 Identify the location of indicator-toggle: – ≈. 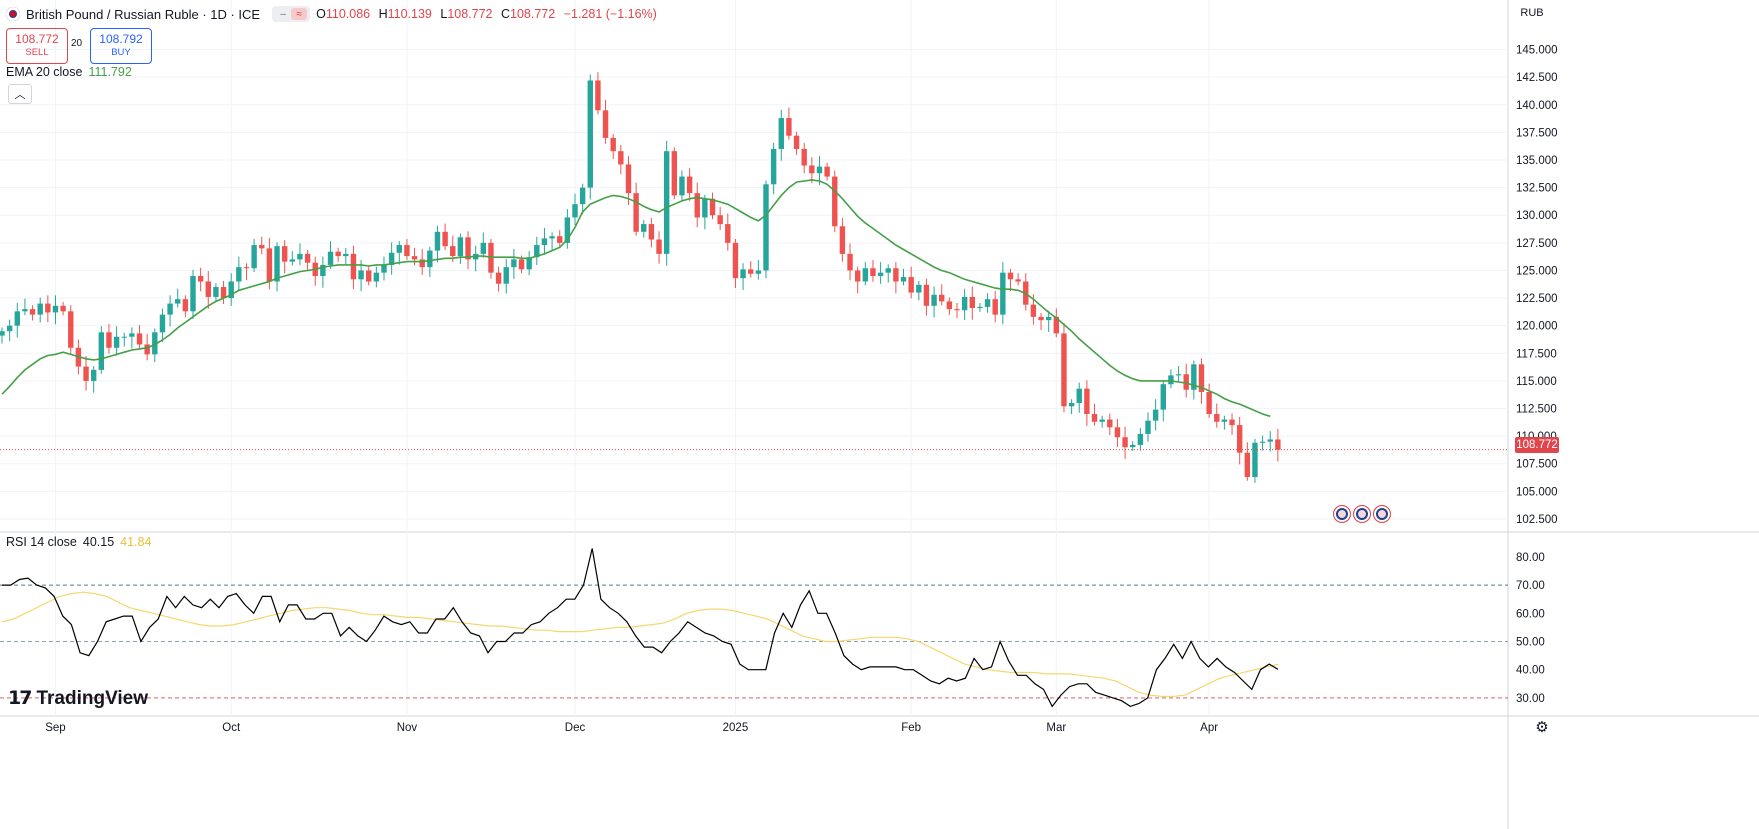
(291, 14).